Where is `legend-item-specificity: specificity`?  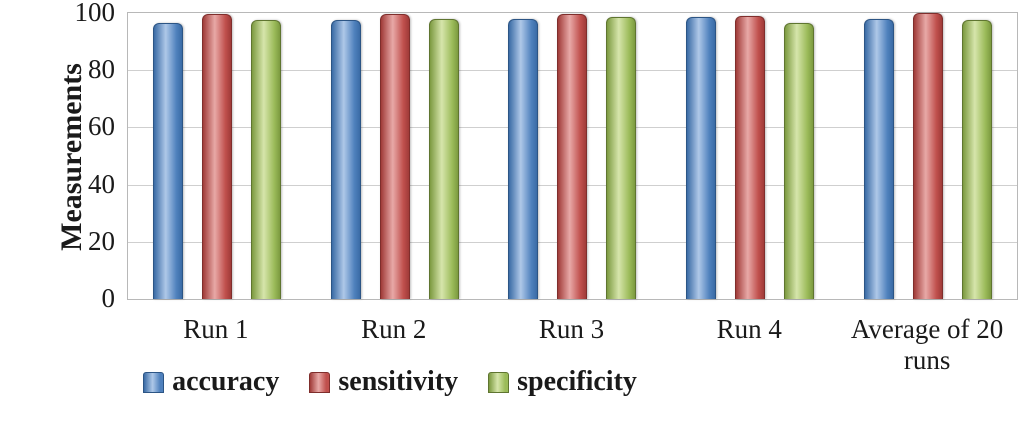
legend-item-specificity: specificity is located at coordinates (562, 382).